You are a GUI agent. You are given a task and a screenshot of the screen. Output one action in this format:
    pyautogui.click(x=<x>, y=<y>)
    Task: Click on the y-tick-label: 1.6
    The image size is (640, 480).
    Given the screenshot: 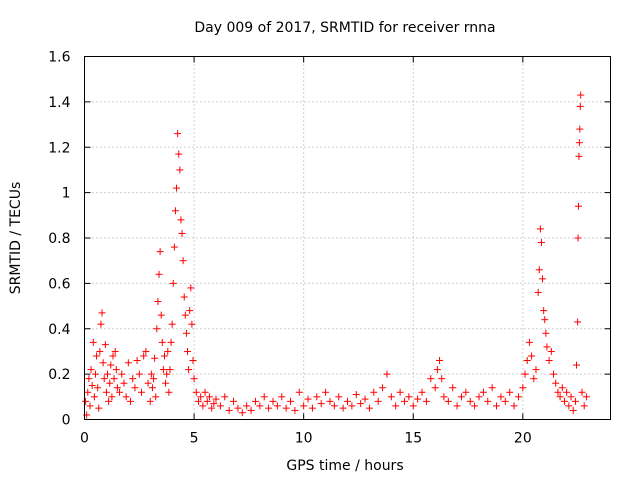 What is the action you would take?
    pyautogui.click(x=59, y=58)
    